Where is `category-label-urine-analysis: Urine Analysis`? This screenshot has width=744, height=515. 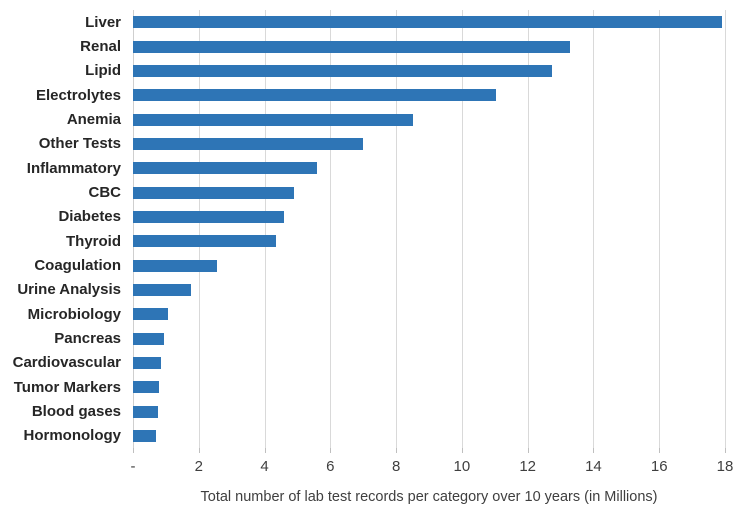 category-label-urine-analysis: Urine Analysis is located at coordinates (69, 290).